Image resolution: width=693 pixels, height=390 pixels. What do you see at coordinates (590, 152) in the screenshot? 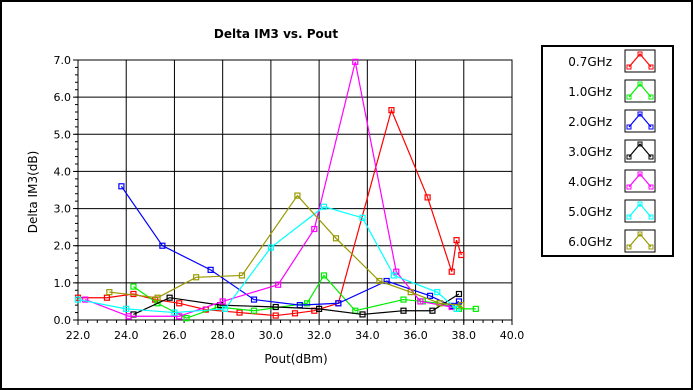
I see `legend-label: 3.0GHz` at bounding box center [590, 152].